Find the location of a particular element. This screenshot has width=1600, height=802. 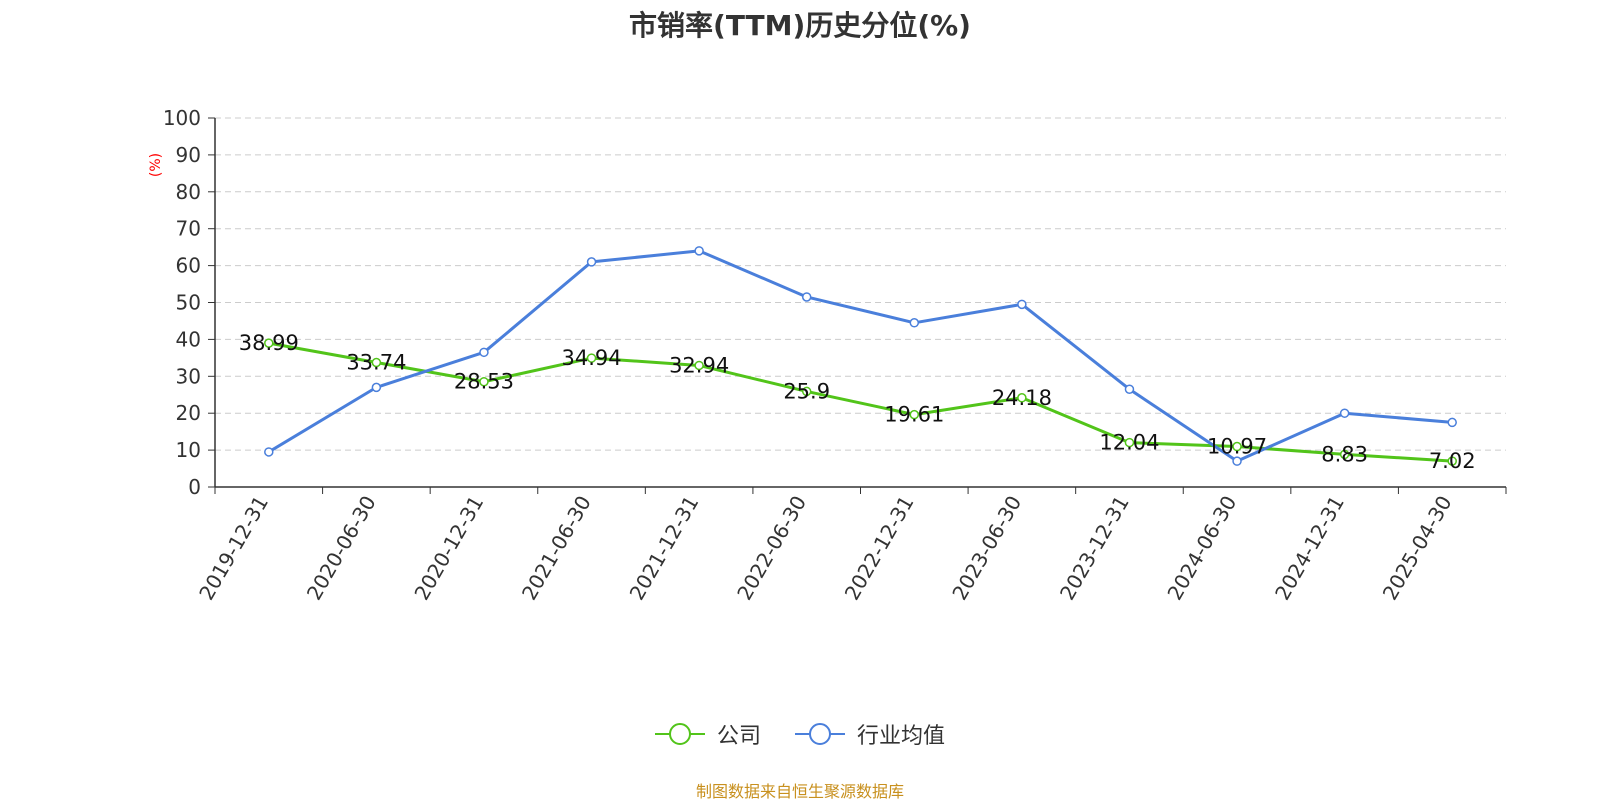

y-tick-label: 0 is located at coordinates (194, 487).